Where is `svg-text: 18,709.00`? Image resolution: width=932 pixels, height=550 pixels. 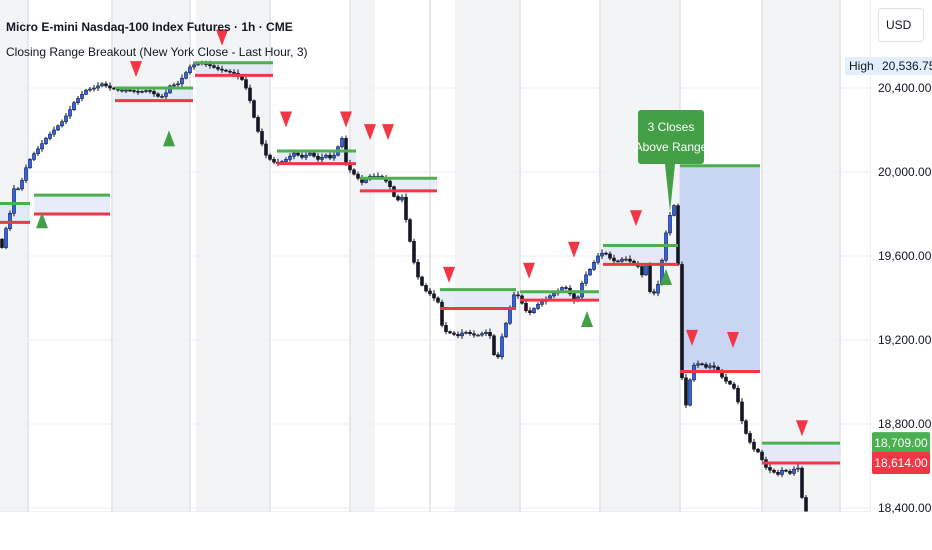
svg-text: 18,709.00 is located at coordinates (901, 443).